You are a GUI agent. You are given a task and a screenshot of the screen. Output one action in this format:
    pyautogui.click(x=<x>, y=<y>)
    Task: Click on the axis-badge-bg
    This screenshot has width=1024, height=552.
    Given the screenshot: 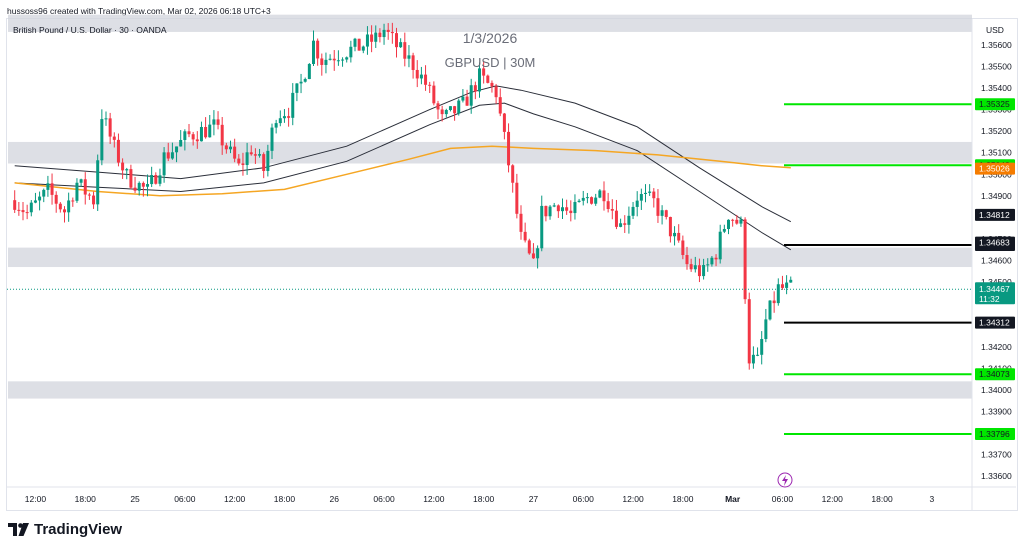 What is the action you would take?
    pyautogui.click(x=995, y=214)
    